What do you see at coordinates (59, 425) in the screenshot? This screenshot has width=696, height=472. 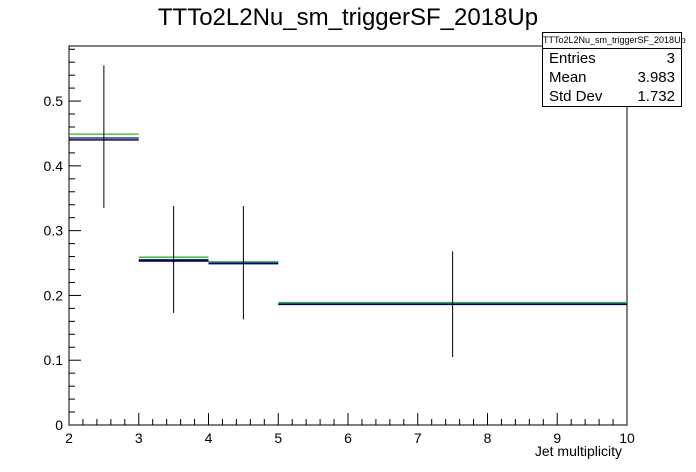 I see `y-tick-label: 0` at bounding box center [59, 425].